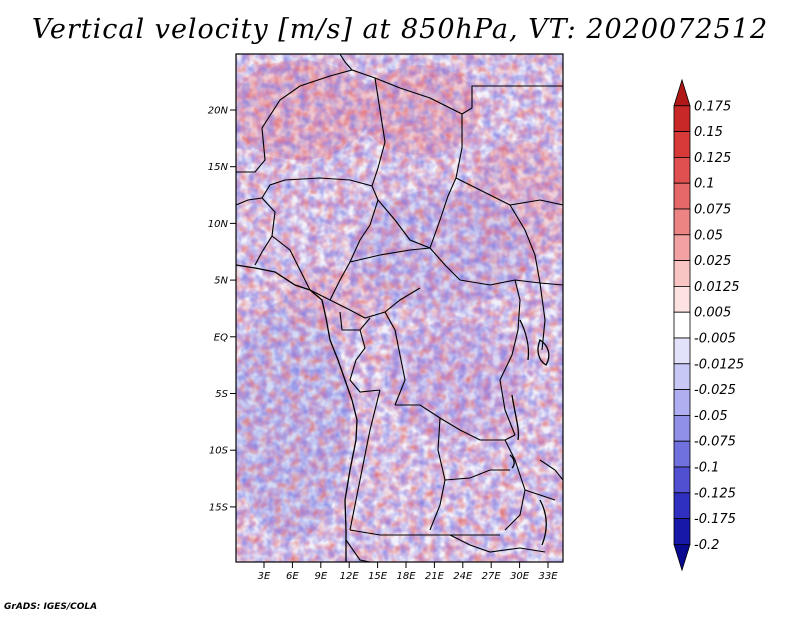  What do you see at coordinates (704, 184) in the screenshot?
I see `colorbar-label: 0.1` at bounding box center [704, 184].